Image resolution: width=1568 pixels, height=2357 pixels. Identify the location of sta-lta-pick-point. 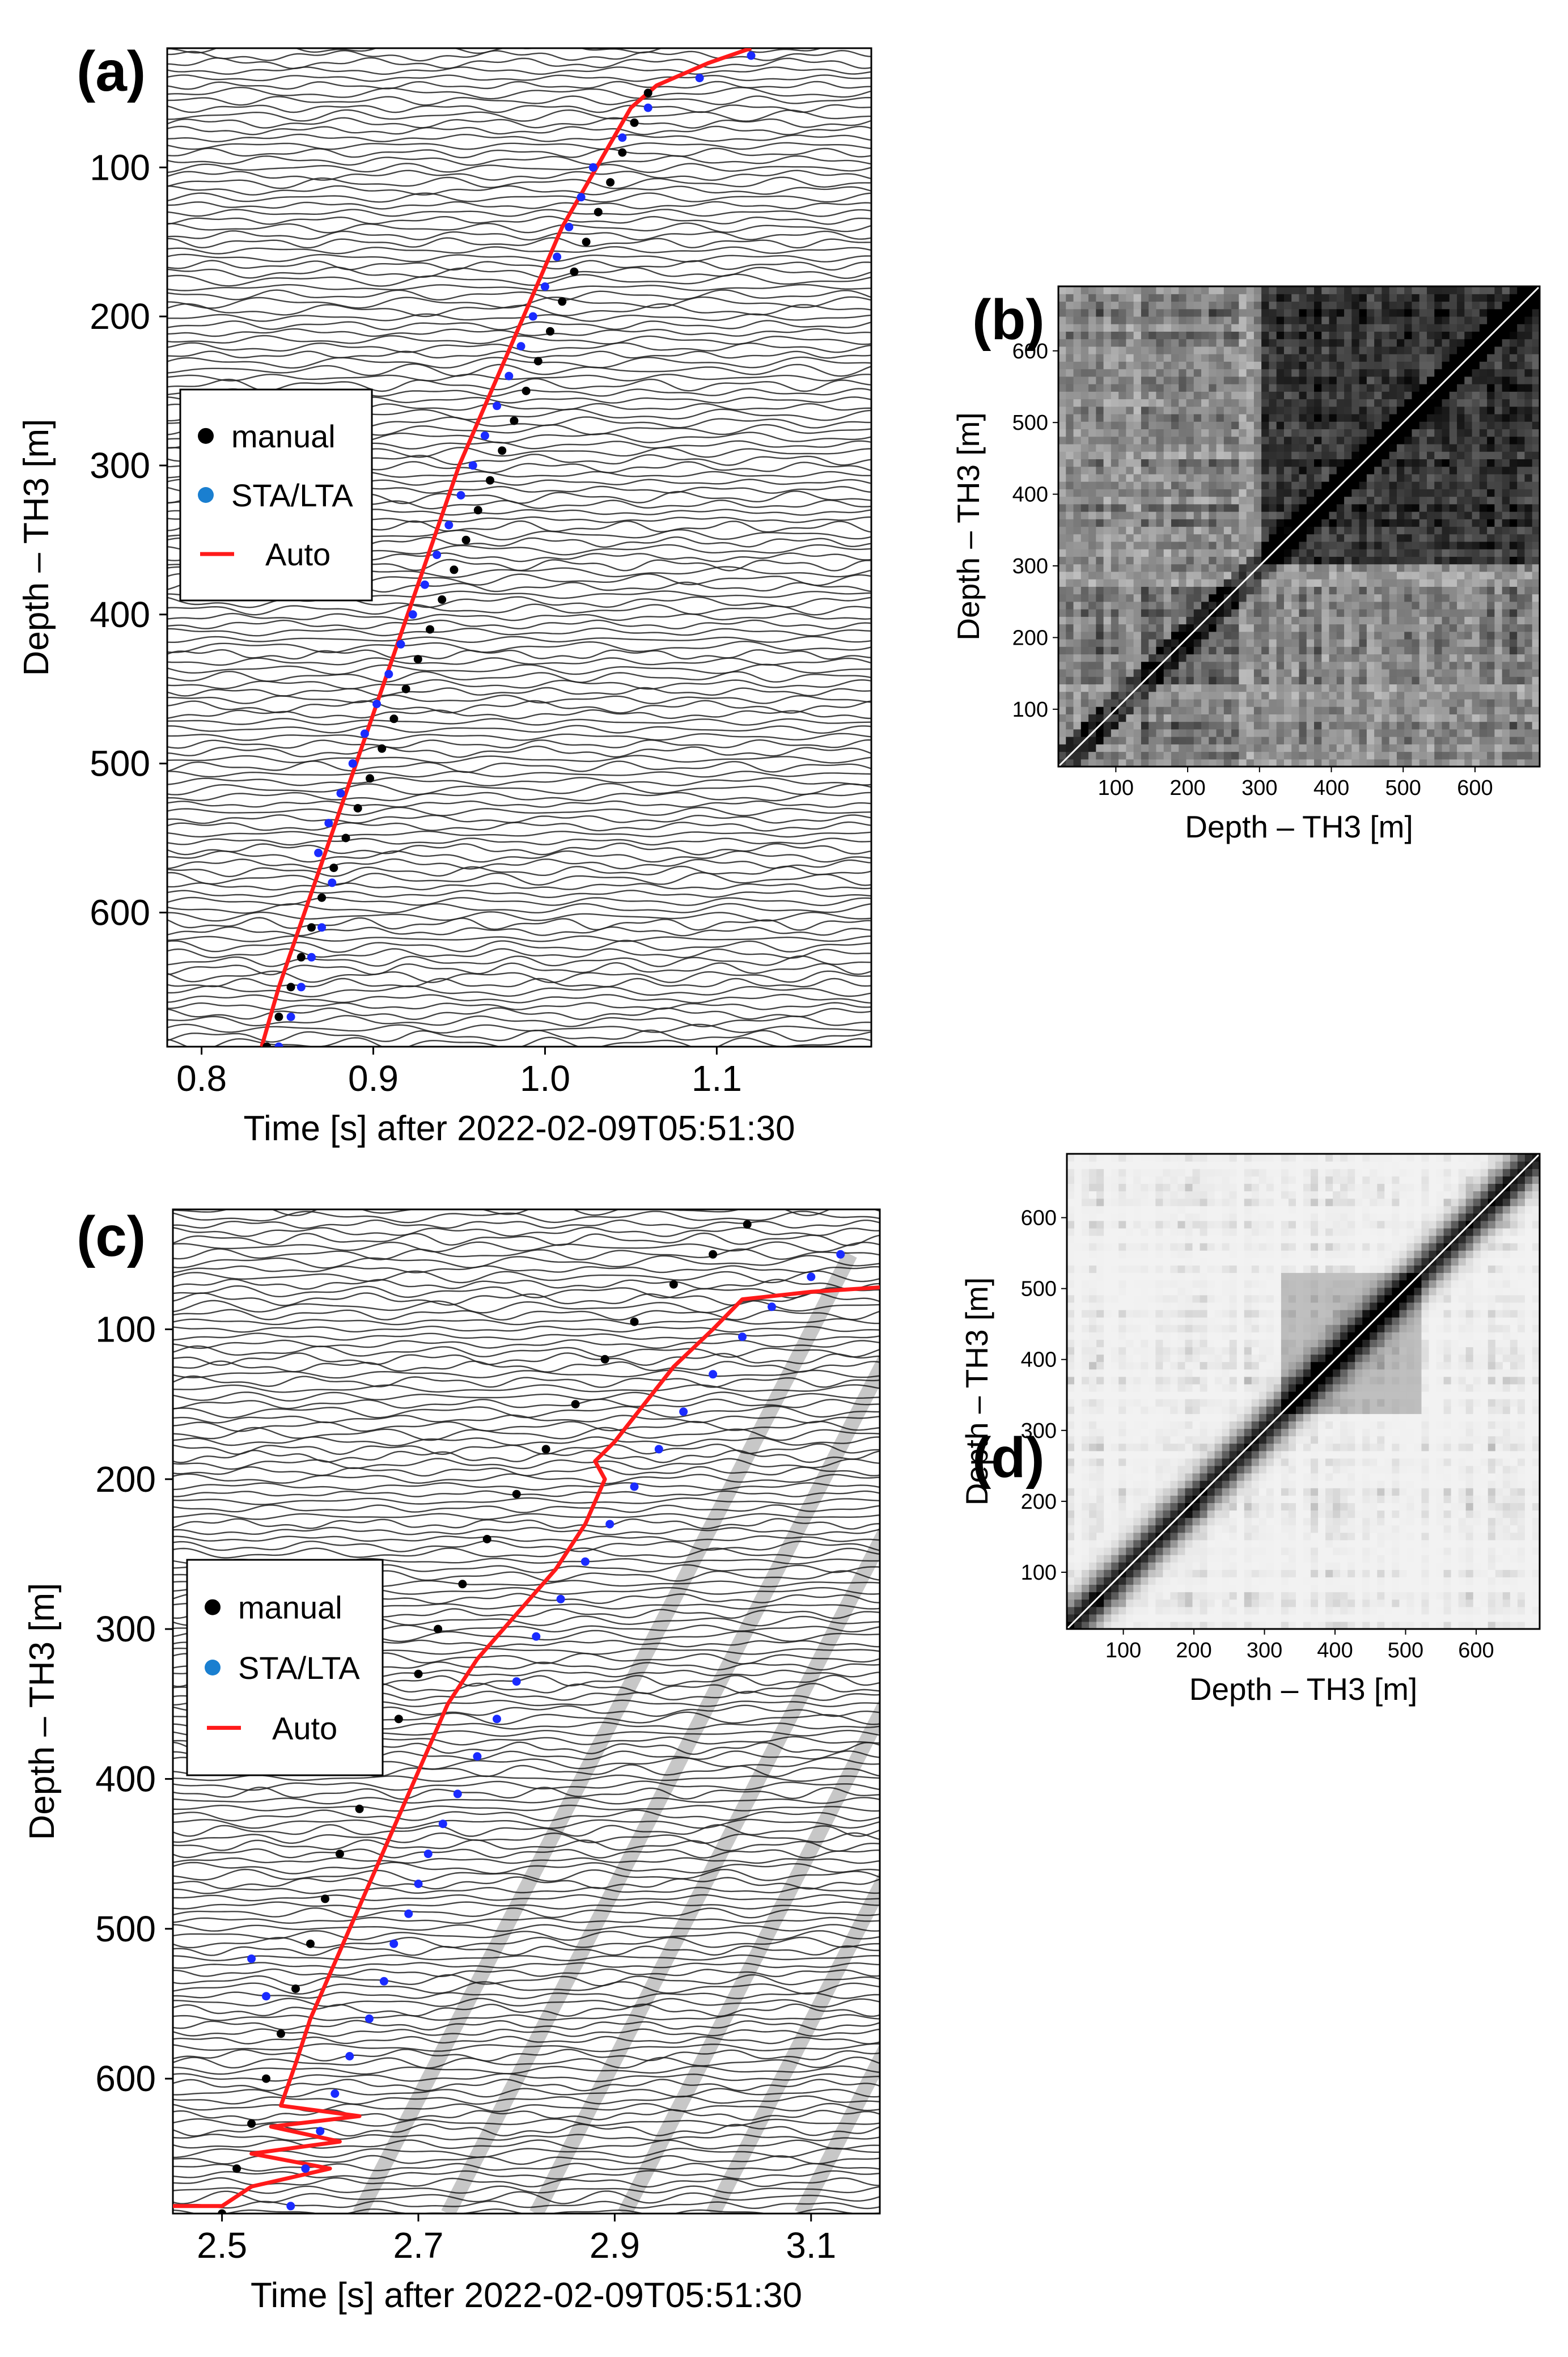
(772, 1306).